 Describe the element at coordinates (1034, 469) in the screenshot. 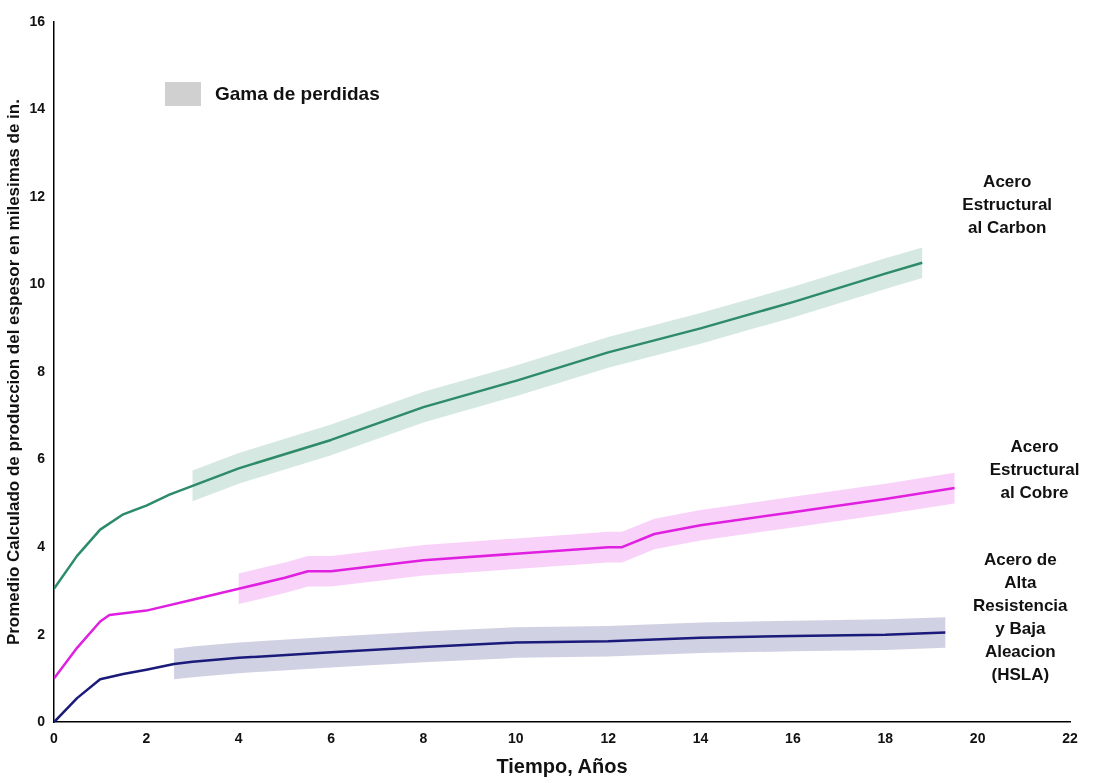

I see `text: Acero Estructural al Cobre` at that location.